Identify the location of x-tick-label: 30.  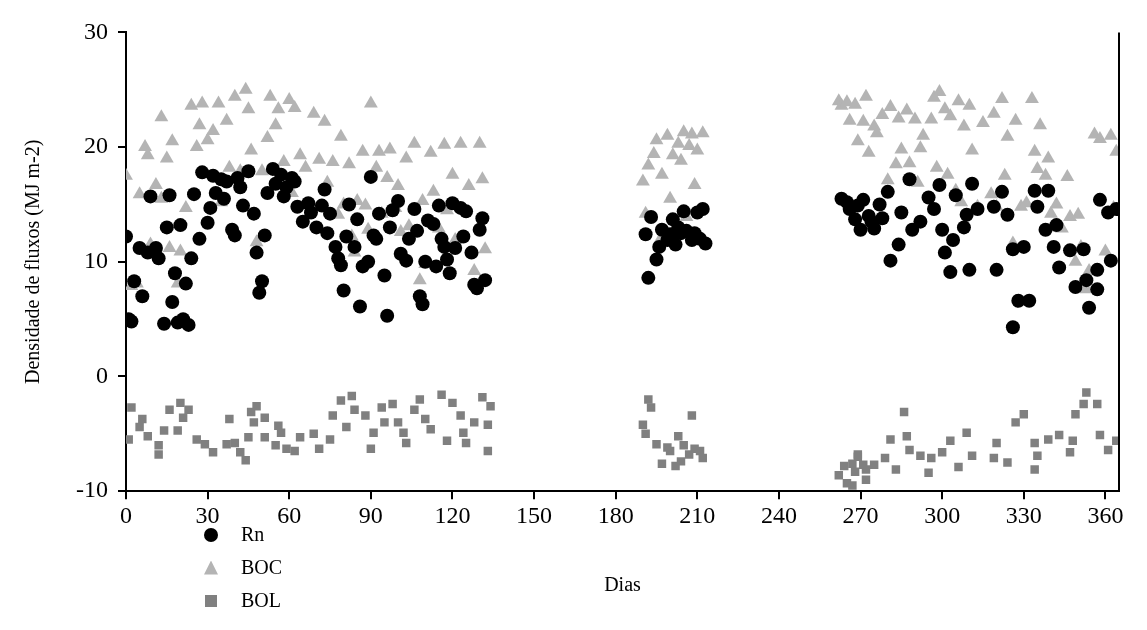
(207, 514).